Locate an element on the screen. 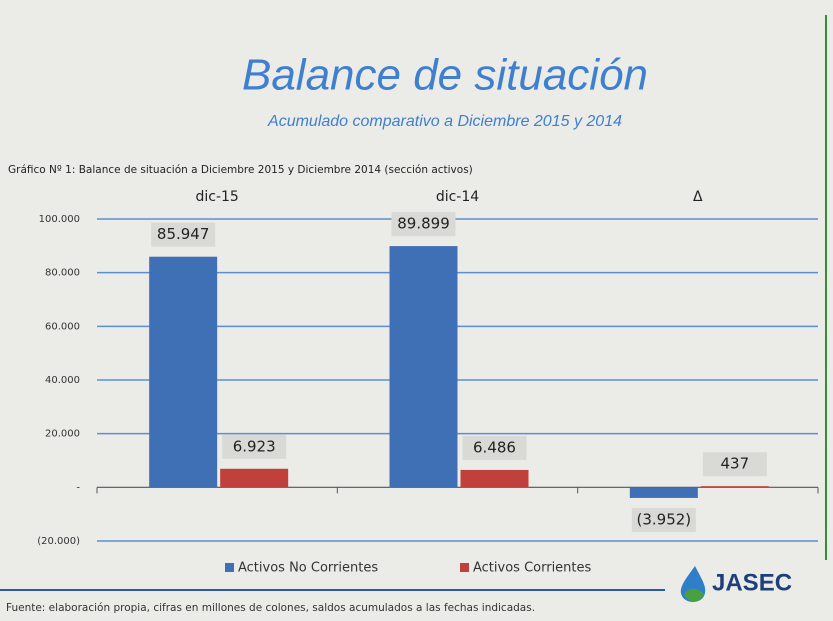 The width and height of the screenshot is (833, 621). y-tick-label: 80.000 is located at coordinates (62, 273).